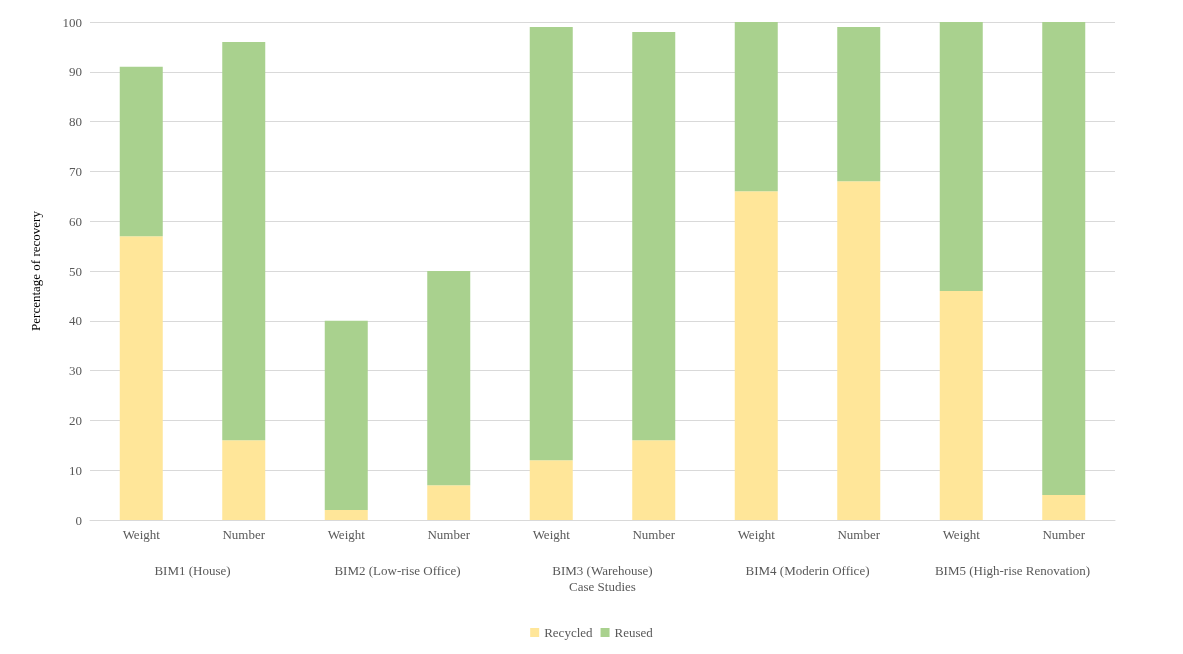 The height and width of the screenshot is (654, 1183). What do you see at coordinates (1012, 570) in the screenshot?
I see `text: BIM5 (High-rise Renovation)` at bounding box center [1012, 570].